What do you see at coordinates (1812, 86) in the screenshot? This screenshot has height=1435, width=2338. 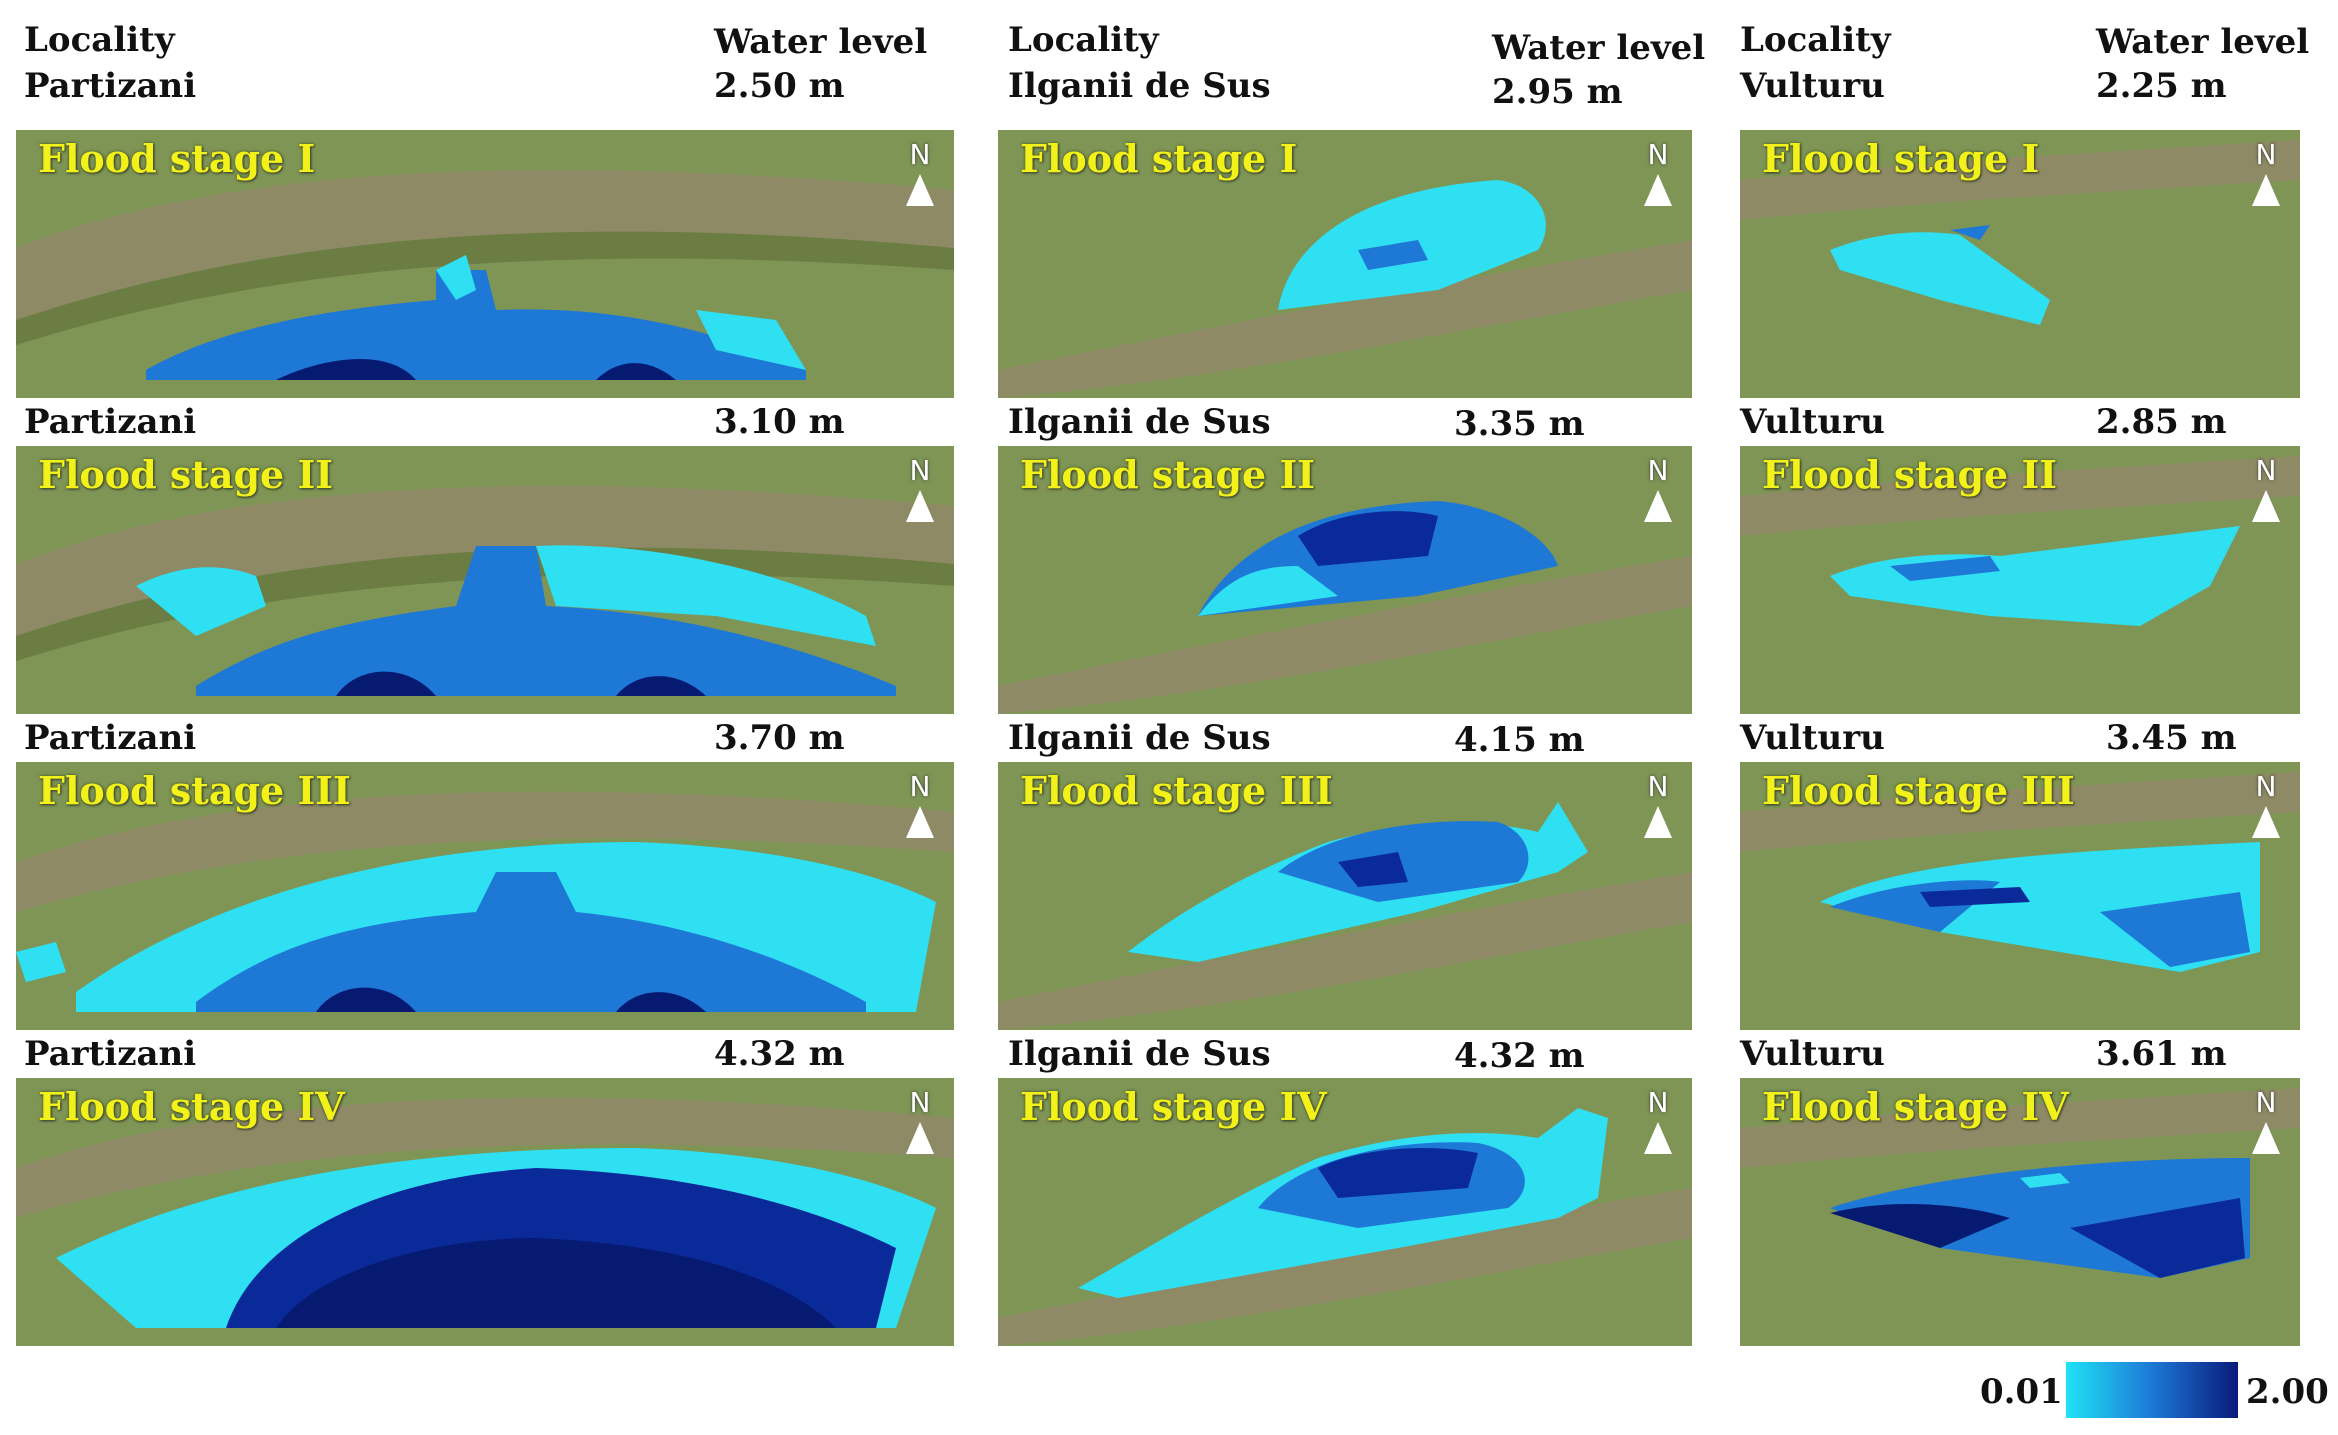 I see `locality-header-name: Vulturu` at bounding box center [1812, 86].